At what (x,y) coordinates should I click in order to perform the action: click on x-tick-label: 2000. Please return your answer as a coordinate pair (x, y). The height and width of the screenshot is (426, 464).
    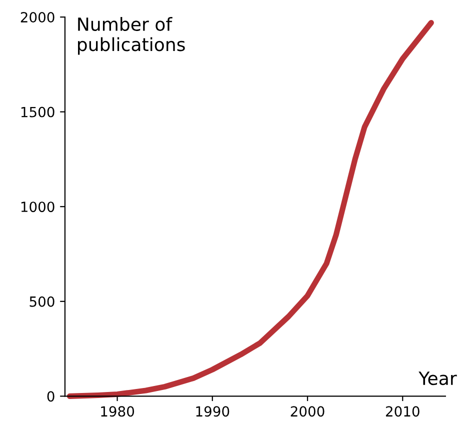
    Looking at the image, I should click on (307, 411).